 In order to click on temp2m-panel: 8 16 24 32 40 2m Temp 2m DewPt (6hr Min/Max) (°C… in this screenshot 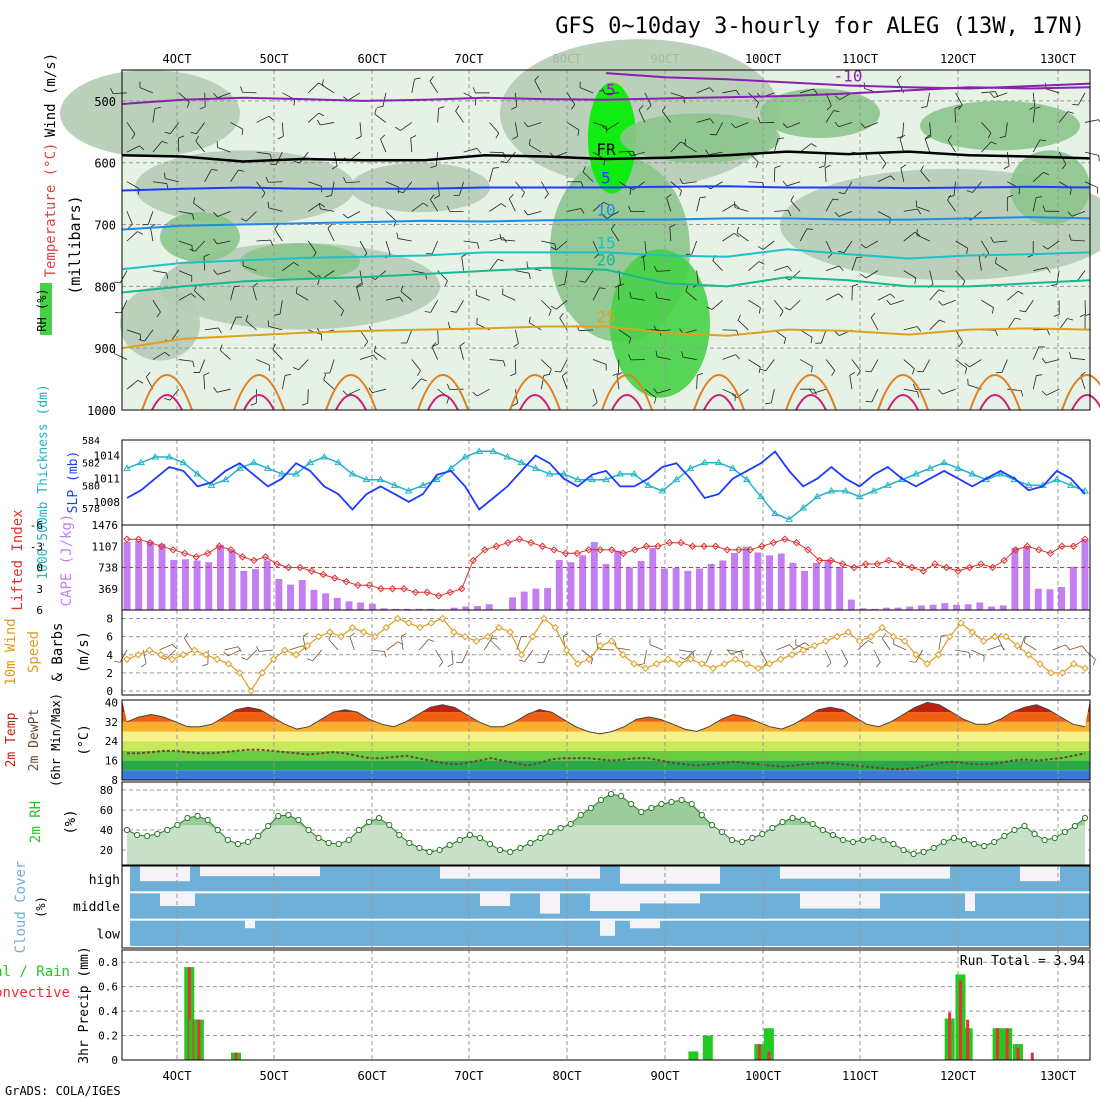, I will do `click(547, 740)`.